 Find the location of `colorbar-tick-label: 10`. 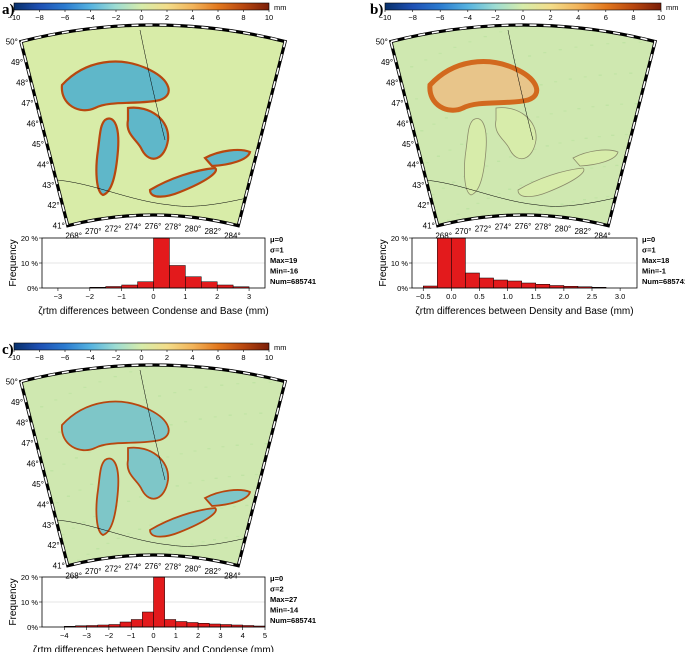

colorbar-tick-label: 10 is located at coordinates (661, 17).